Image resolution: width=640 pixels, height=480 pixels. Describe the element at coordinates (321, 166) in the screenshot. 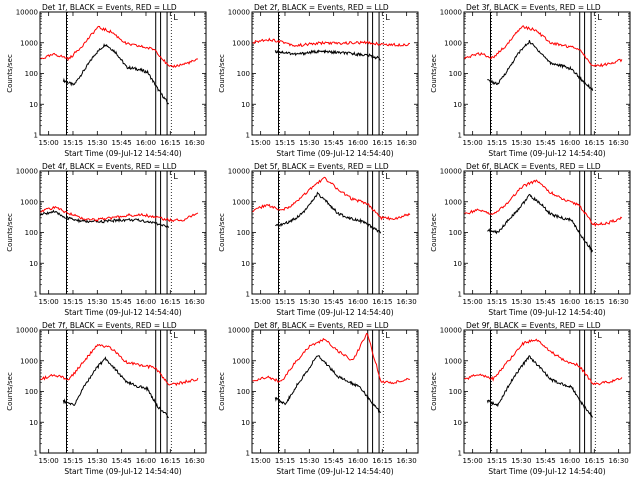

I see `panel-title: Det 5f, BLACK = Events, RED = LLD` at that location.